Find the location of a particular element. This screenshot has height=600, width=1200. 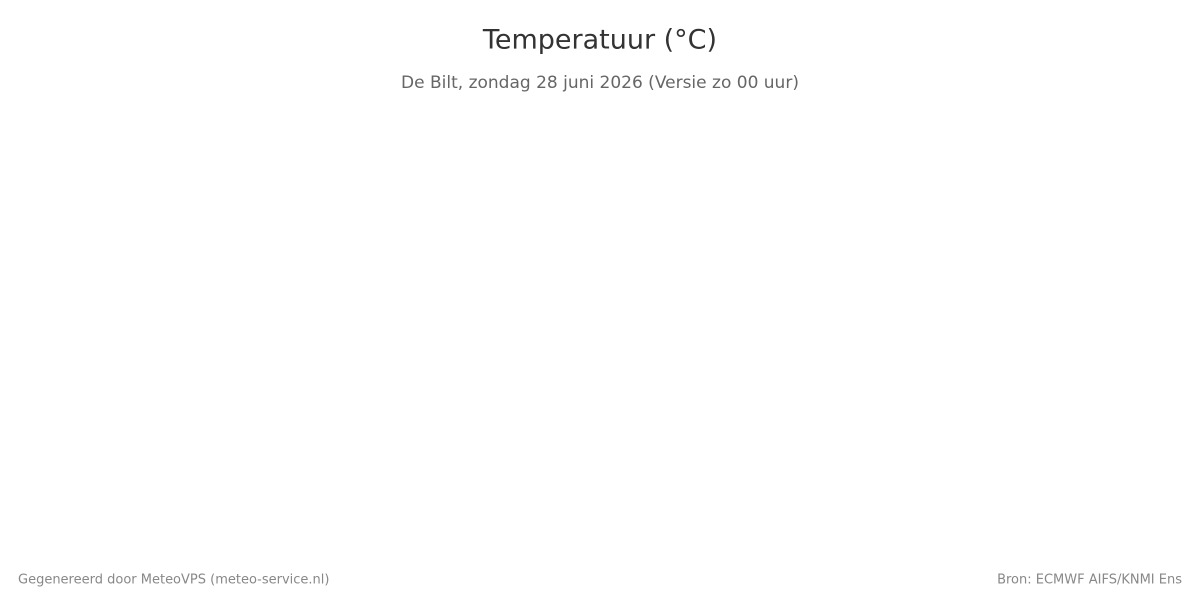

chart-title: Temperatuur (°C) is located at coordinates (599, 40).